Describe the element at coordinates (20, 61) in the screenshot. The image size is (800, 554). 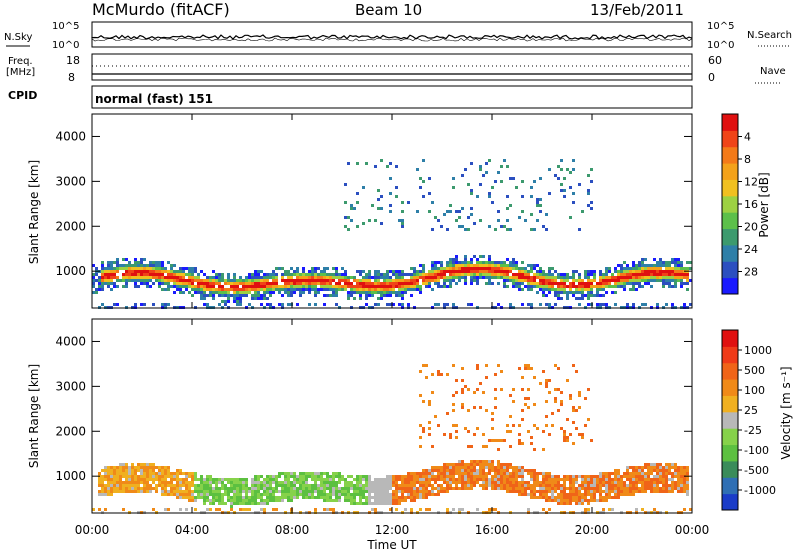
I see `freq-label-top: Freq.` at that location.